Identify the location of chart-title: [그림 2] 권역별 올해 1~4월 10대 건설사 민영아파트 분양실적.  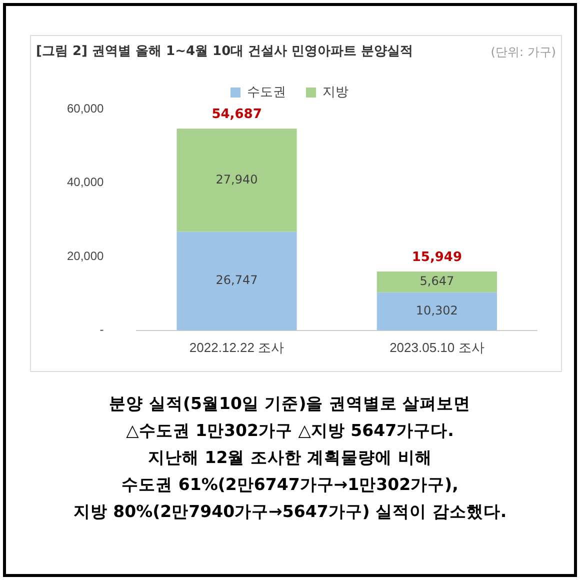
(225, 51).